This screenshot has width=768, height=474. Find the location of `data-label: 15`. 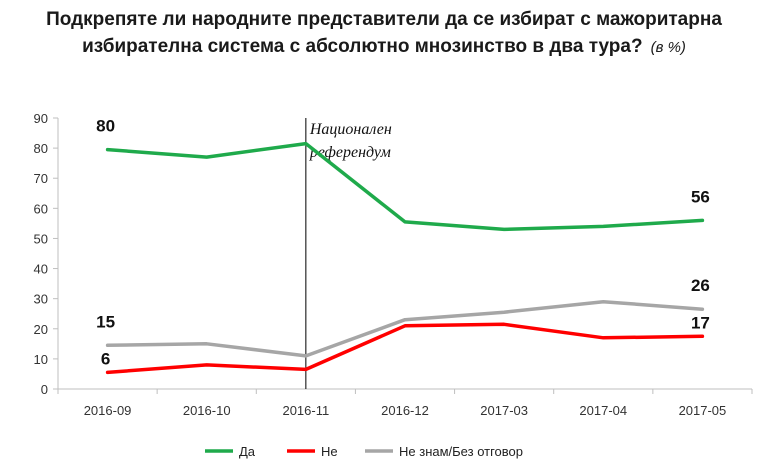

data-label: 15 is located at coordinates (105, 321).